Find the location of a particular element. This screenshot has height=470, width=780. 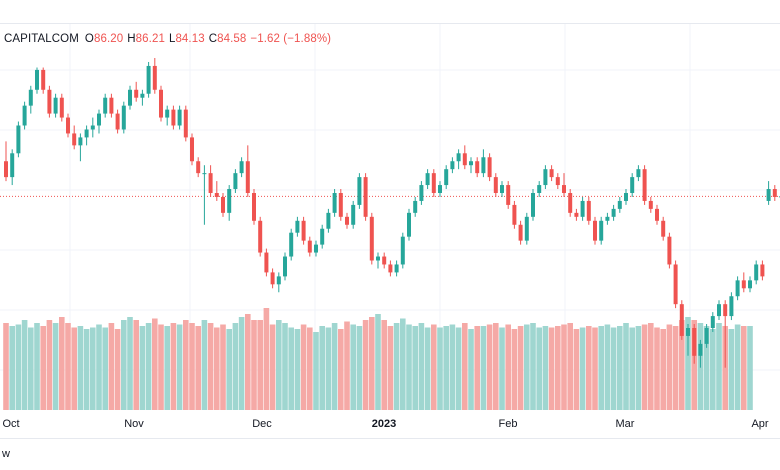

symbol-name: CAPITALCOM is located at coordinates (41, 39).